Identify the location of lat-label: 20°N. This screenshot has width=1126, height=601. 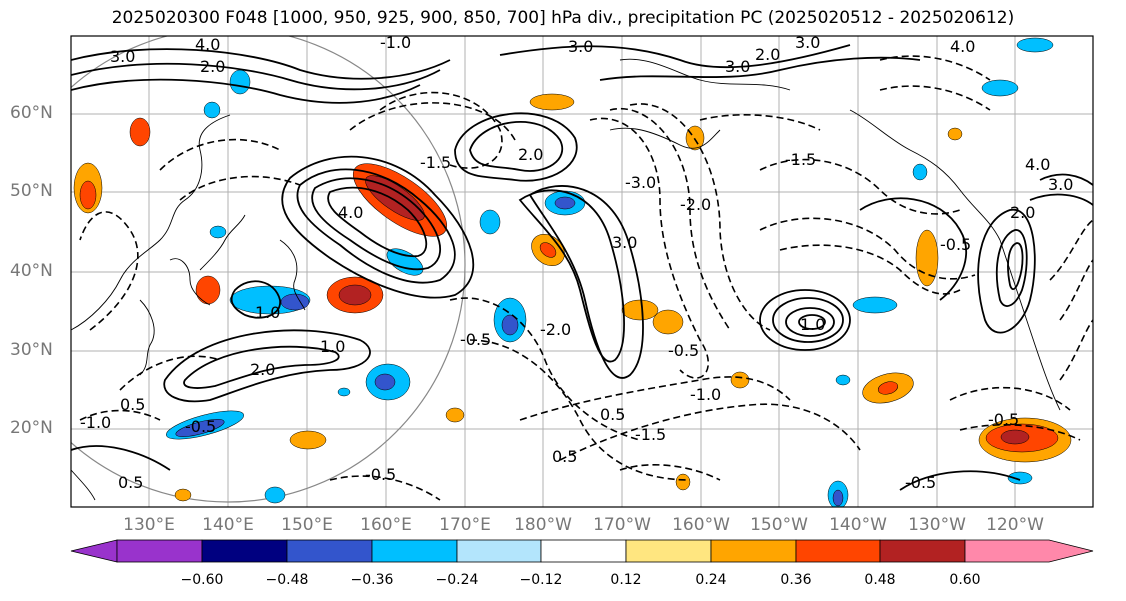
(31, 428).